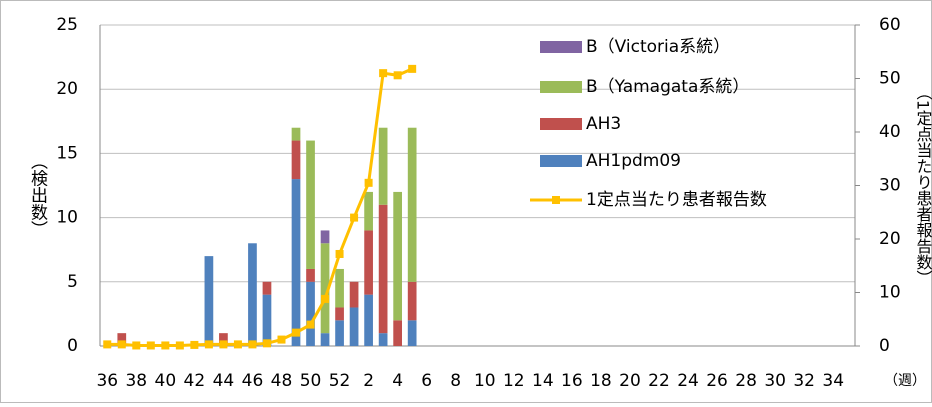 This screenshot has width=932, height=407. Describe the element at coordinates (72, 346) in the screenshot. I see `y-tick-label: 0` at that location.